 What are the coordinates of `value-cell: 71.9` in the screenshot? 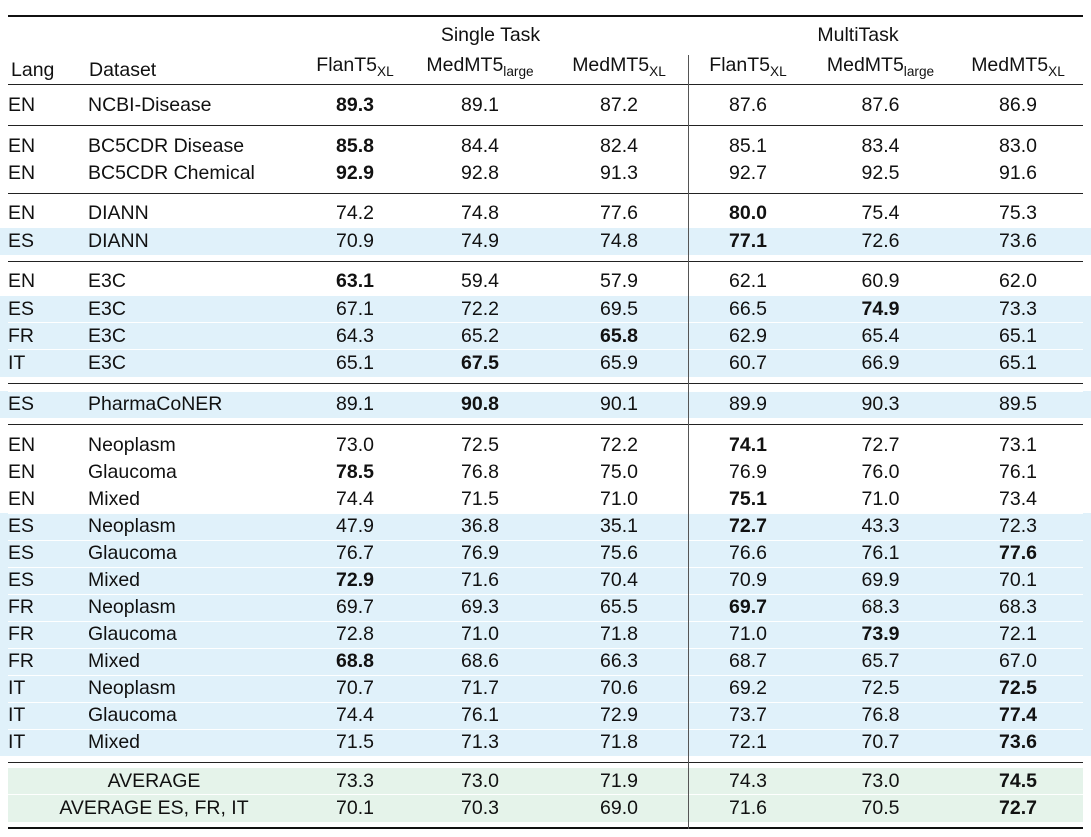 It's located at (619, 781).